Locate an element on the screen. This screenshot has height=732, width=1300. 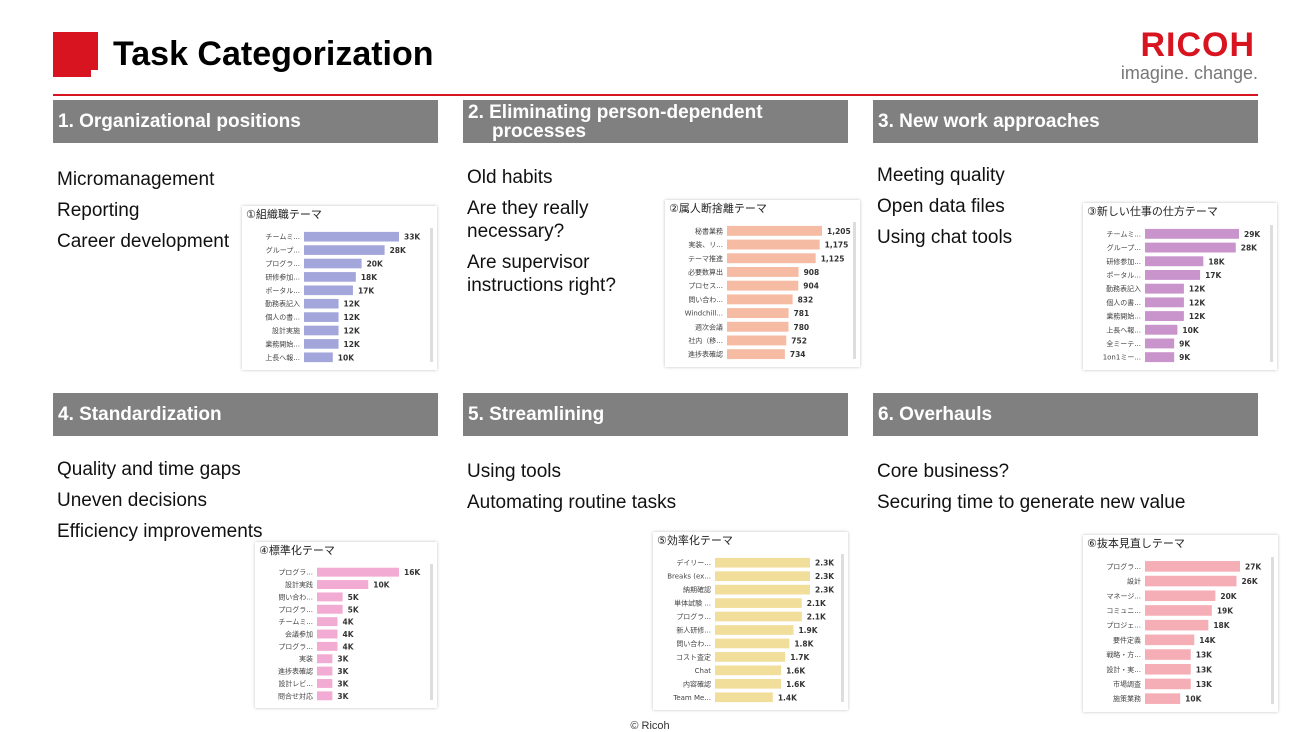
category-label: Chat is located at coordinates (703, 671).